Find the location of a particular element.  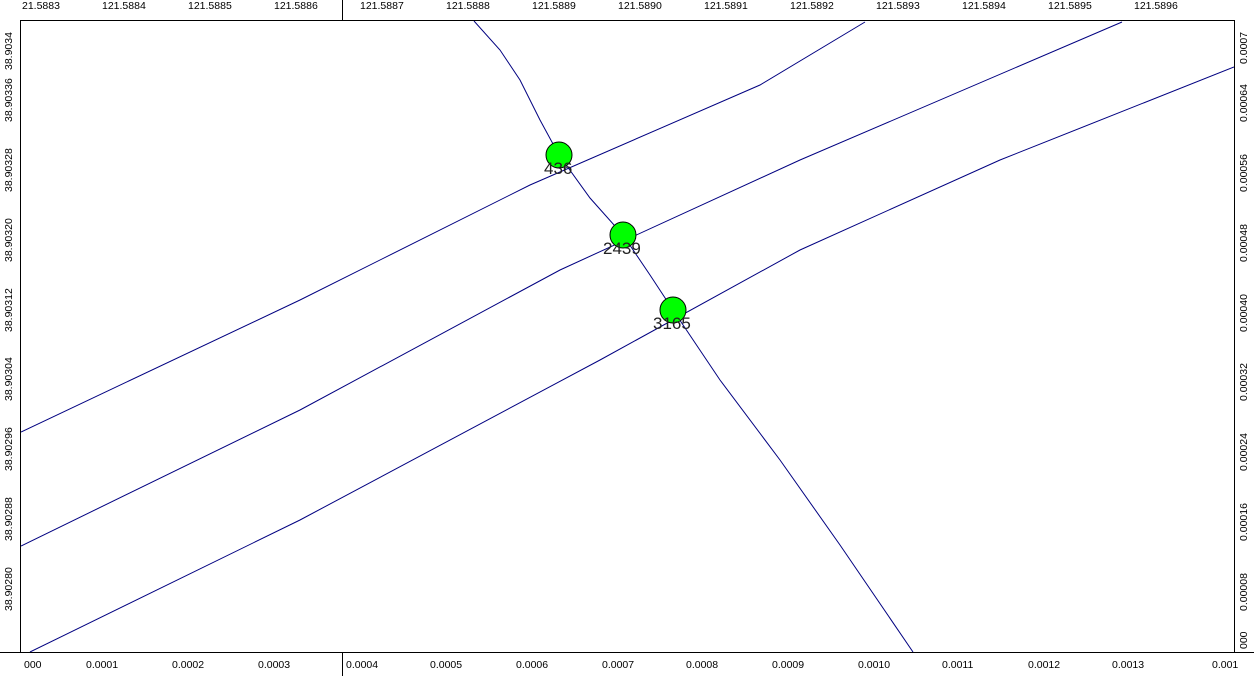

left-ruler-label: 38.9034 is located at coordinates (9, 51).